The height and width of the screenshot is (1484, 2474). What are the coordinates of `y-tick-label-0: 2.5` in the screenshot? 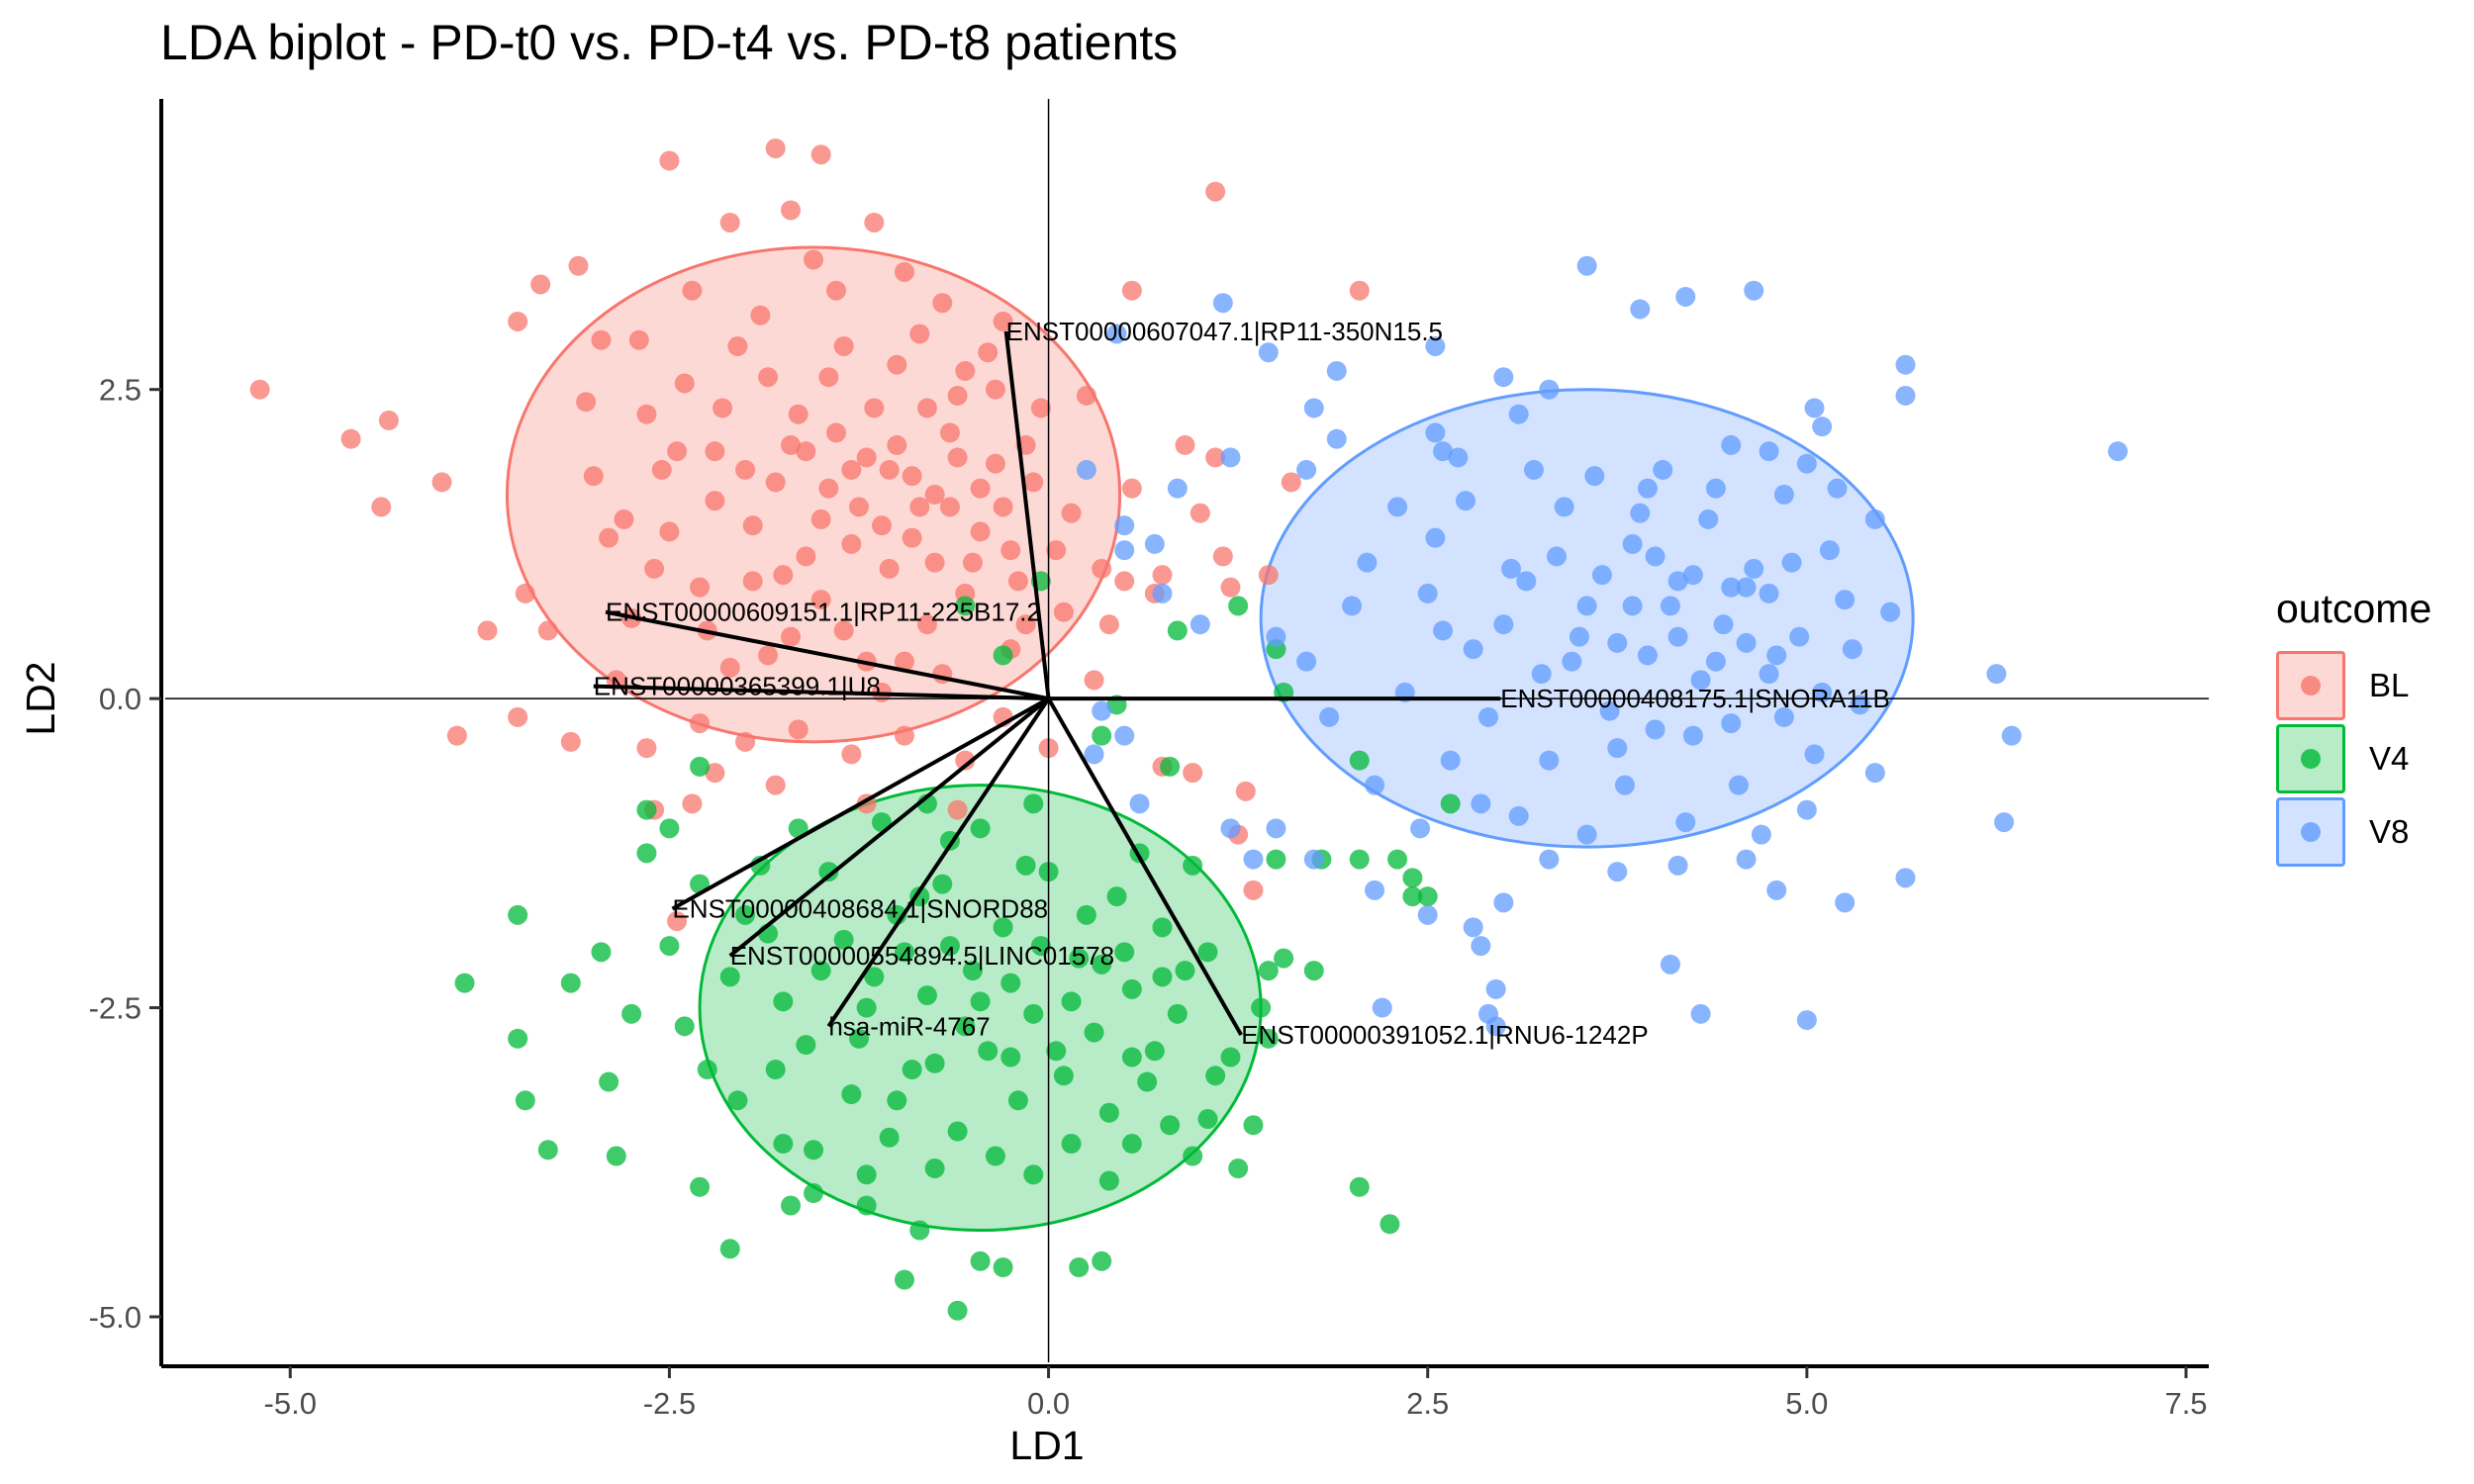 It's located at (121, 390).